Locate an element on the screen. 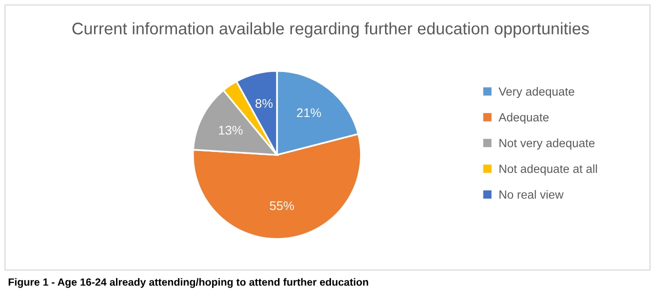 Image resolution: width=661 pixels, height=294 pixels. data-label: 8% is located at coordinates (264, 103).